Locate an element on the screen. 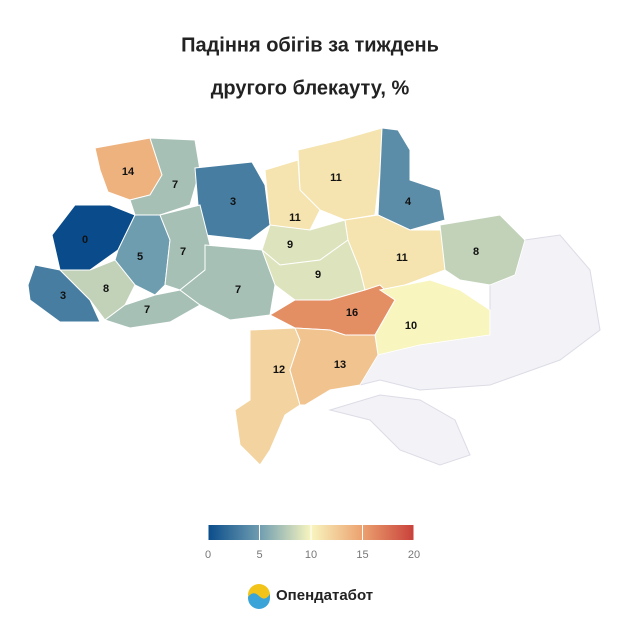 The width and height of the screenshot is (620, 620). region-label: 13 is located at coordinates (340, 365).